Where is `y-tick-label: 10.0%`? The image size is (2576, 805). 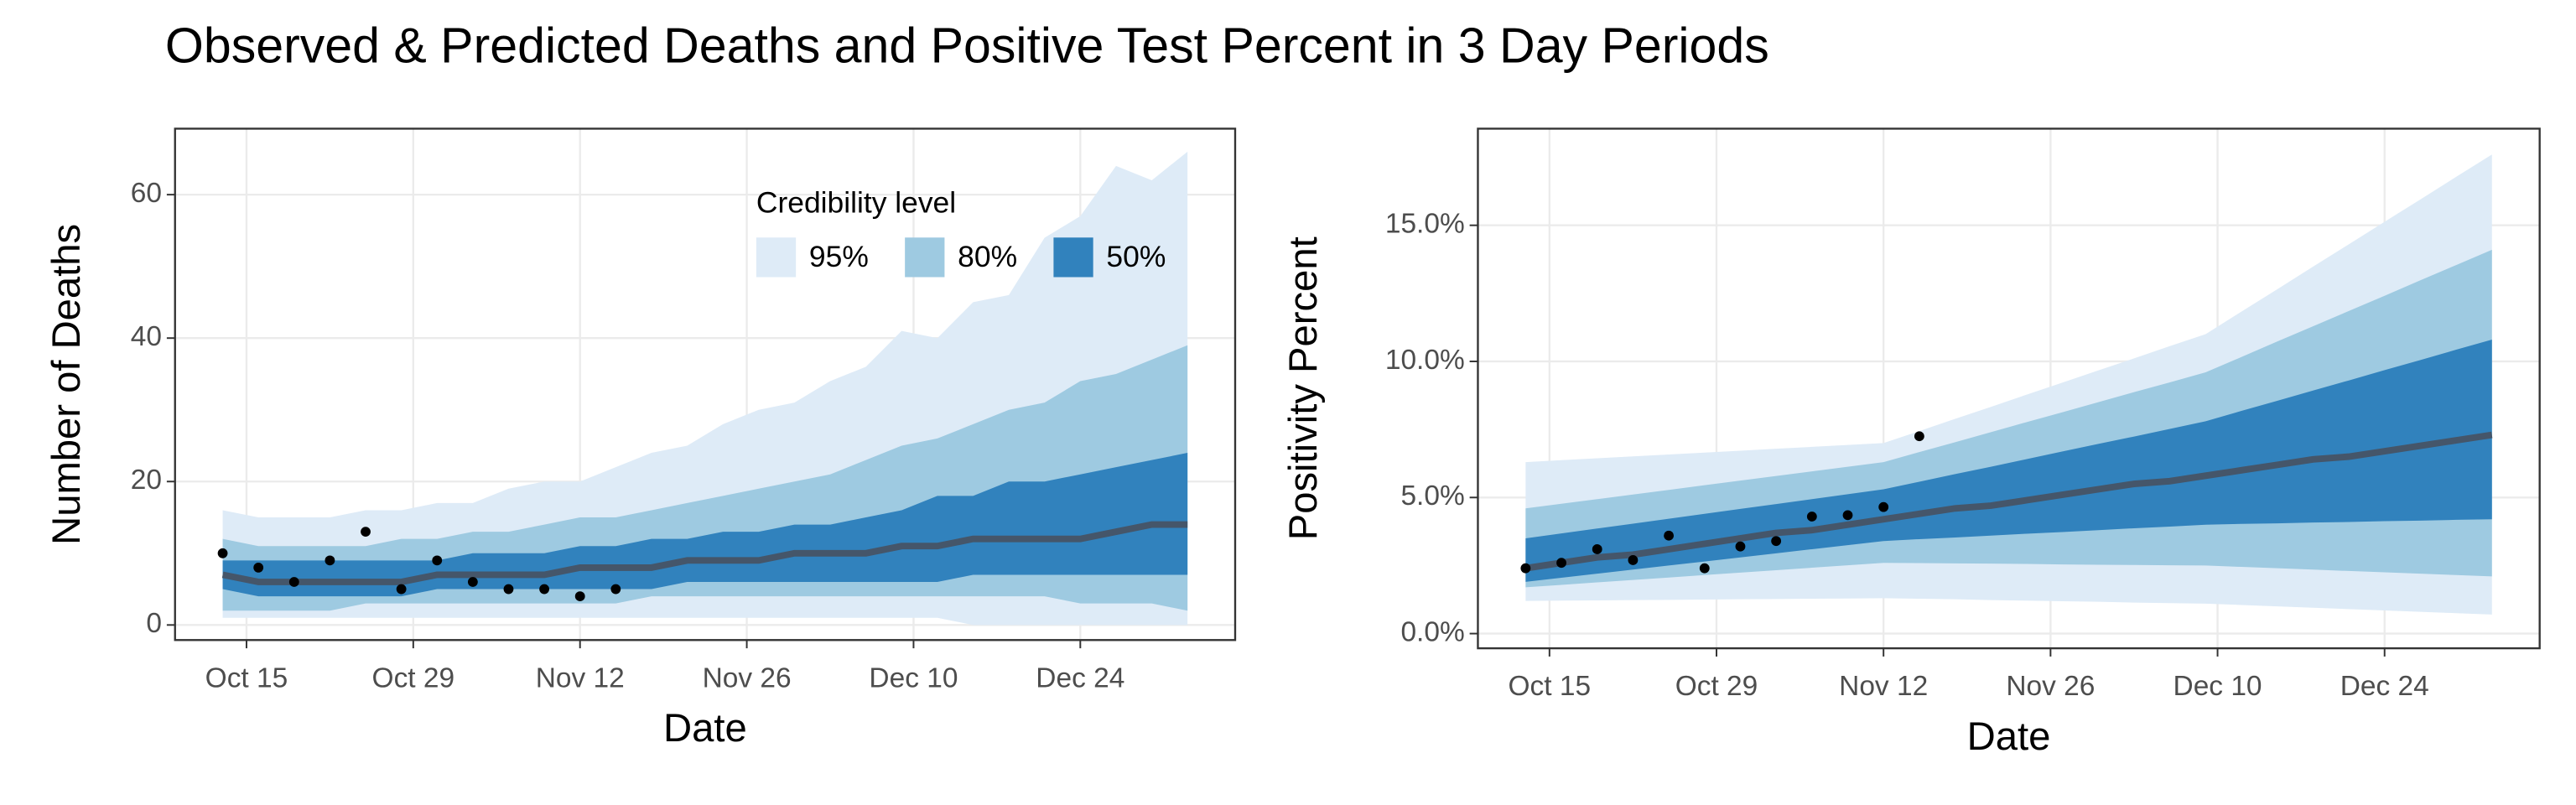
y-tick-label: 10.0% is located at coordinates (1425, 360).